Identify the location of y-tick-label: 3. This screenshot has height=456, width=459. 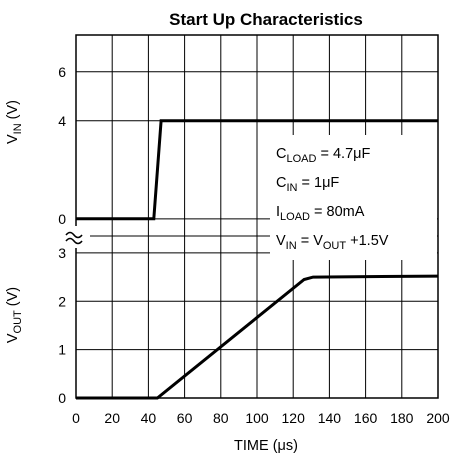
(62, 253).